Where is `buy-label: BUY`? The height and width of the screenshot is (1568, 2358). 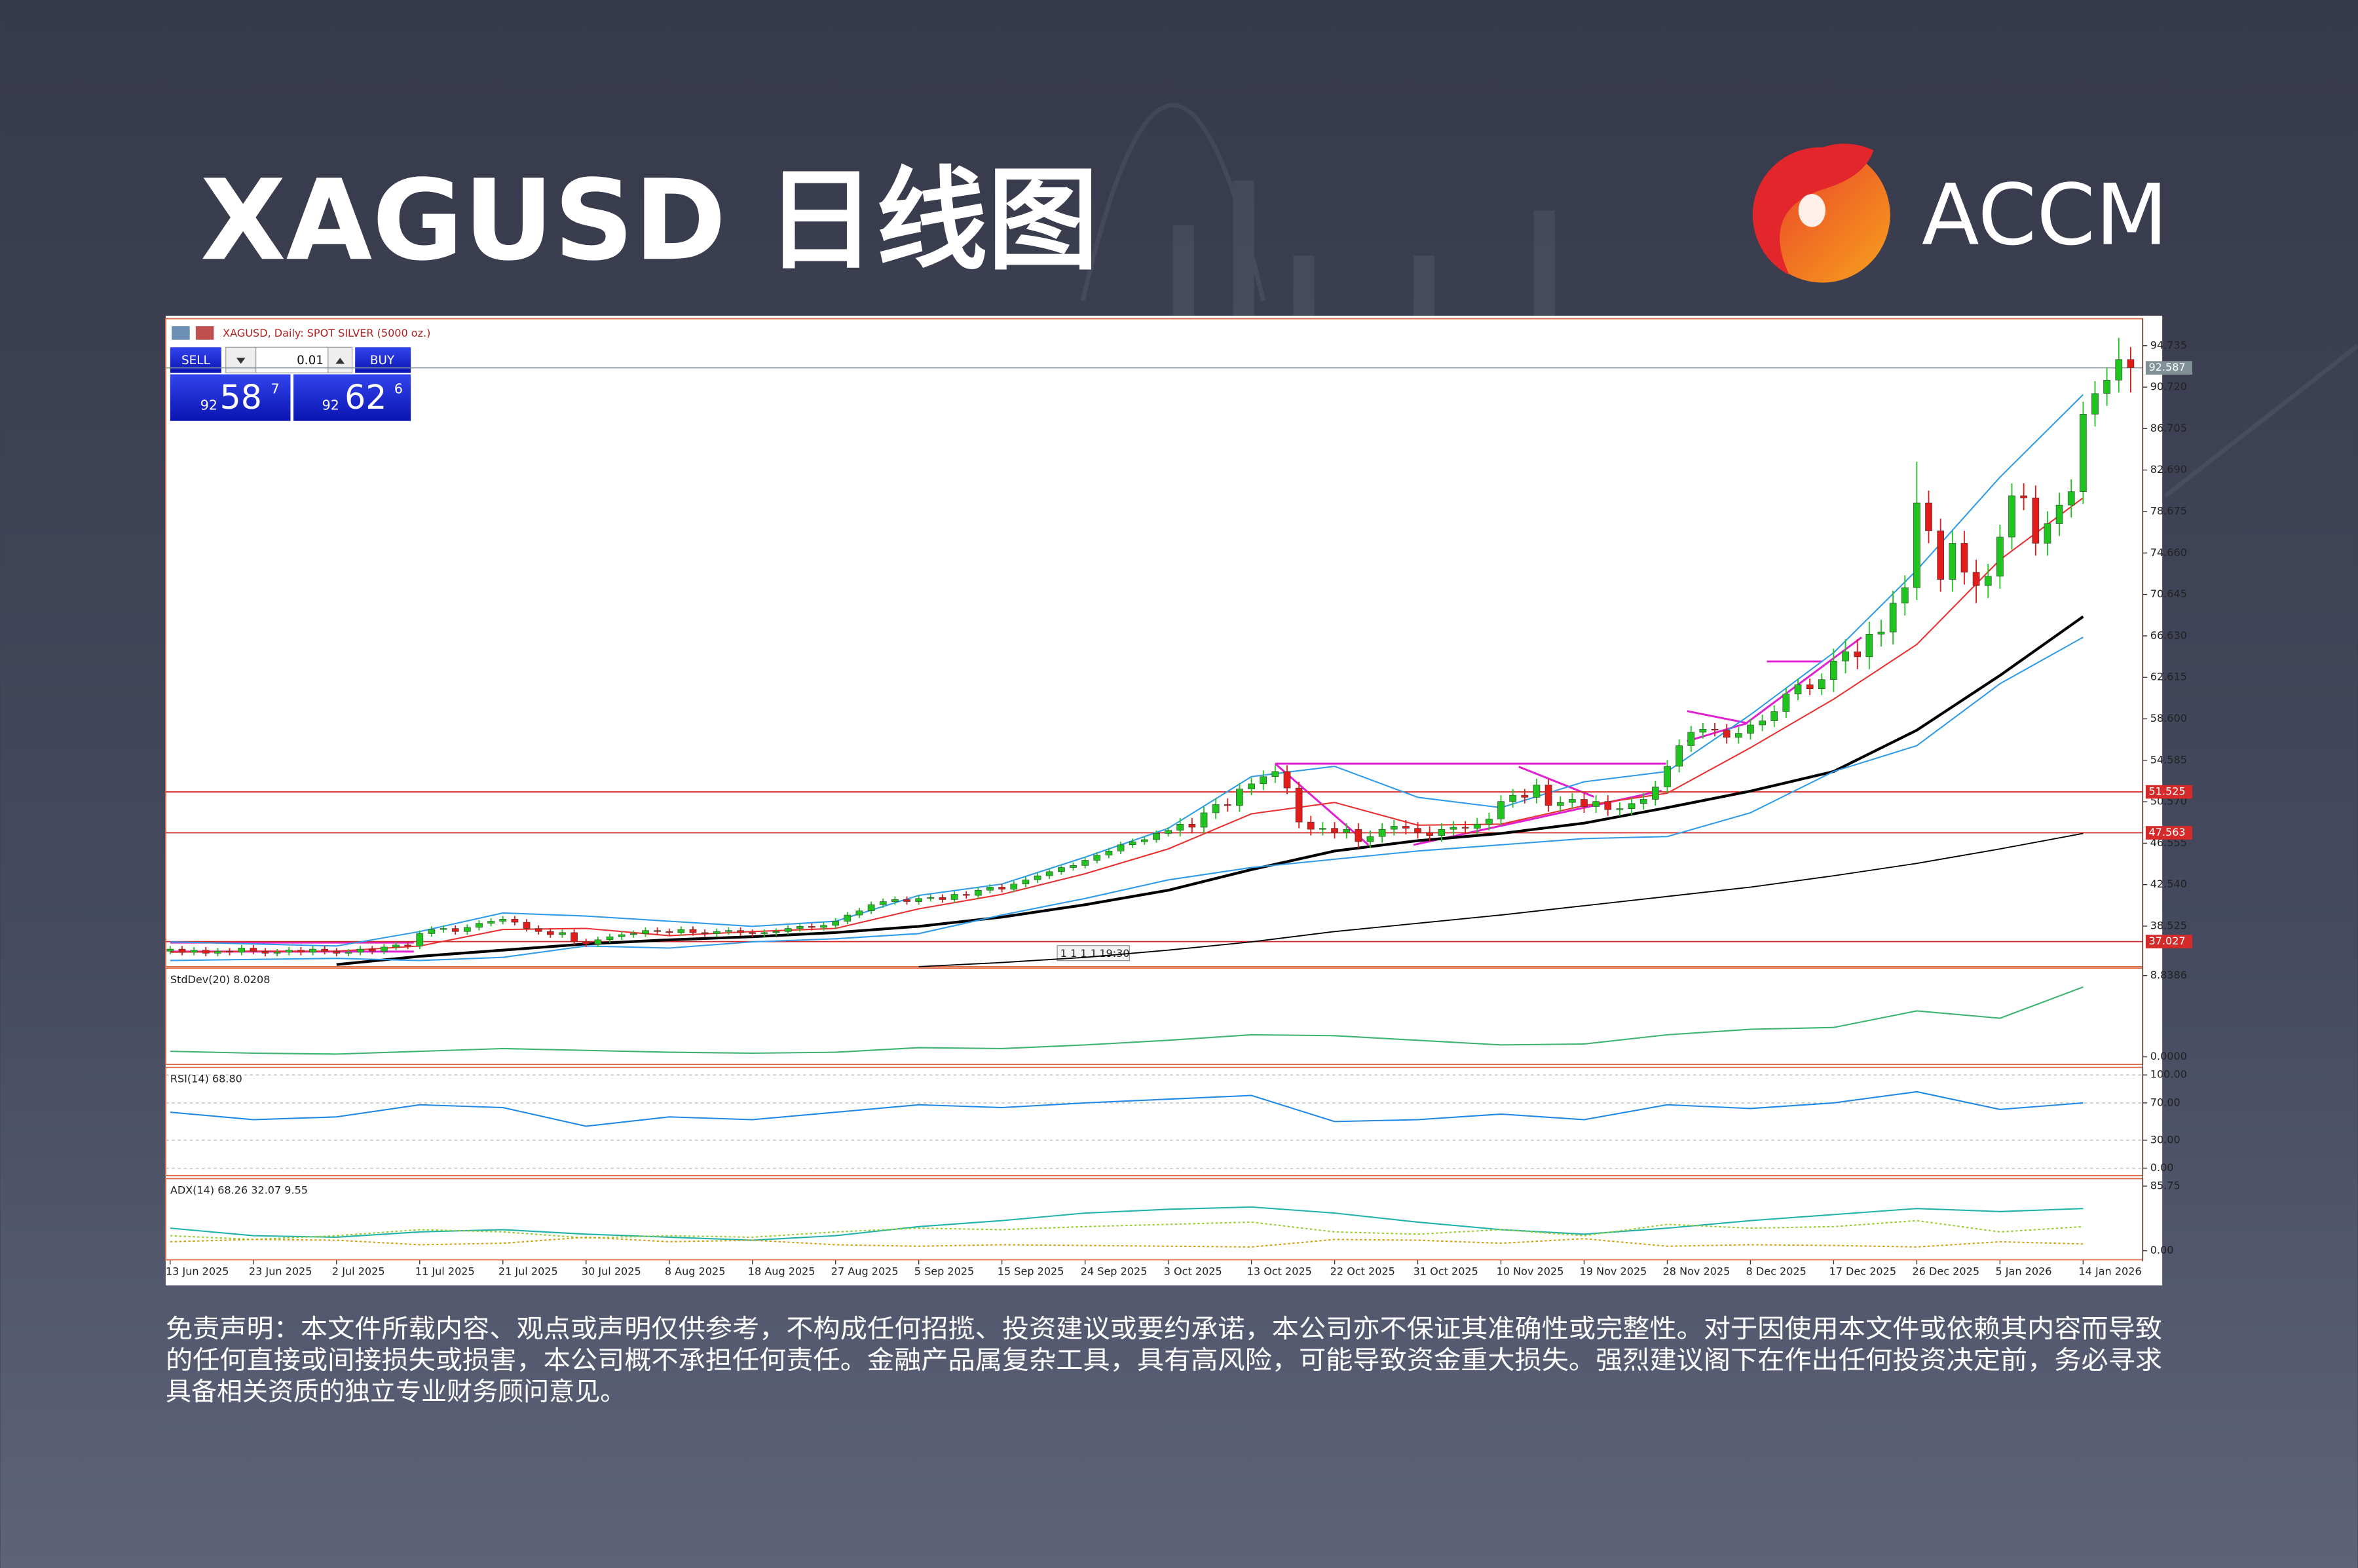 buy-label: BUY is located at coordinates (383, 360).